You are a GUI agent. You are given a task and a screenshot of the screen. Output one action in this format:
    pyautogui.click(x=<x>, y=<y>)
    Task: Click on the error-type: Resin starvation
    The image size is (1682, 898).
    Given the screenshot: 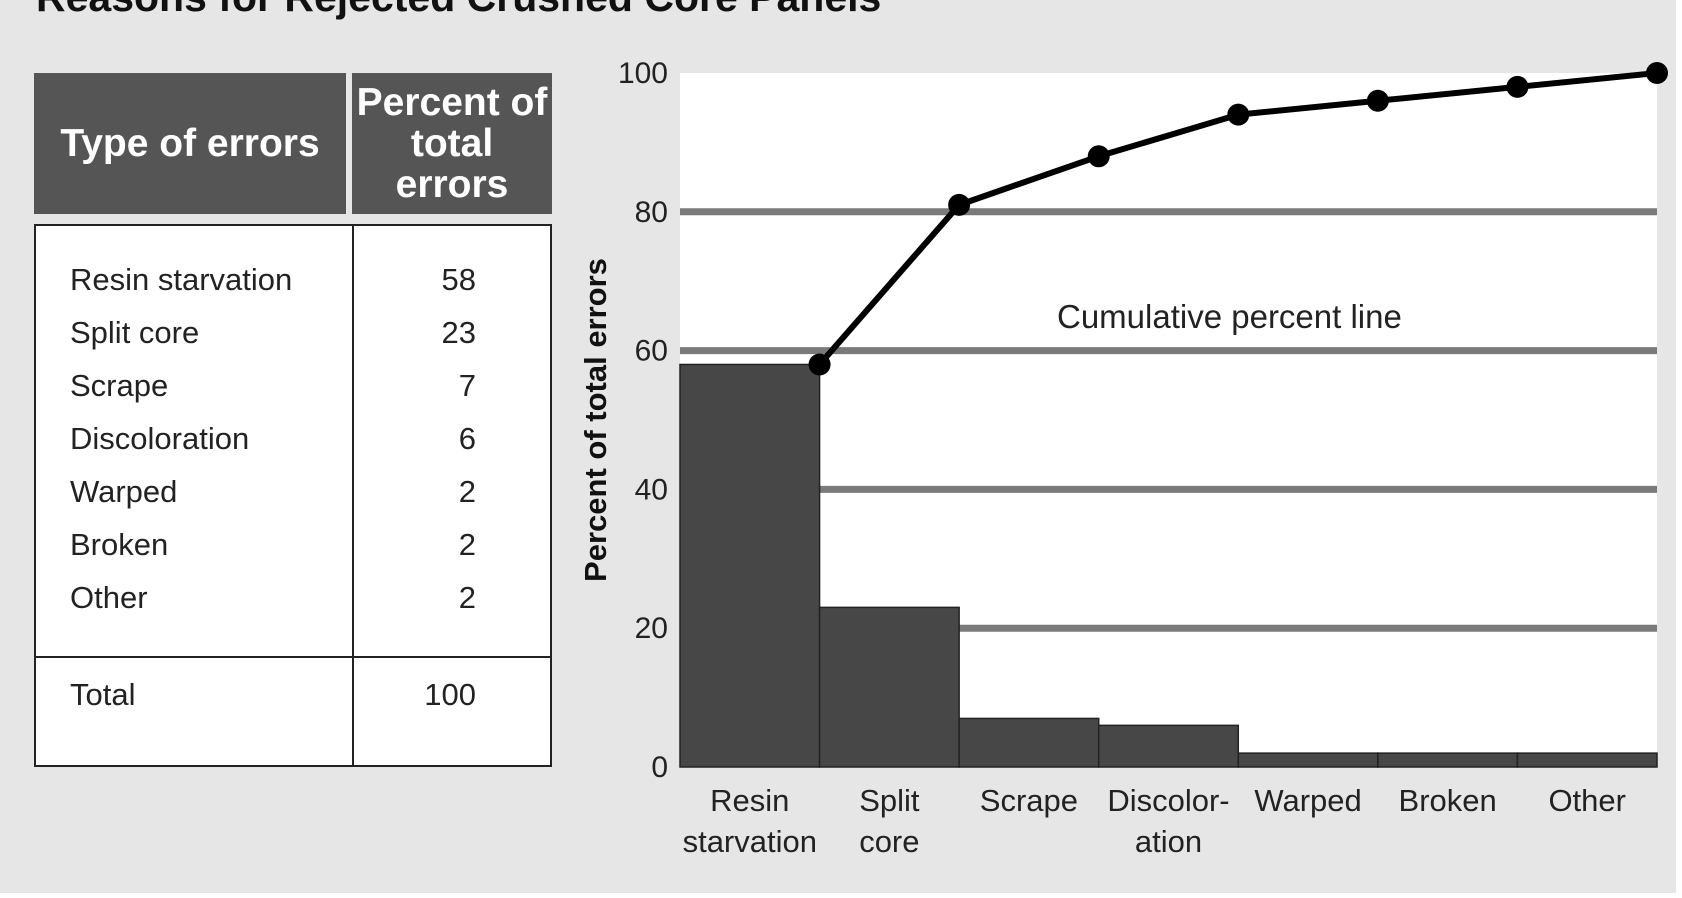 What is the action you would take?
    pyautogui.click(x=181, y=279)
    